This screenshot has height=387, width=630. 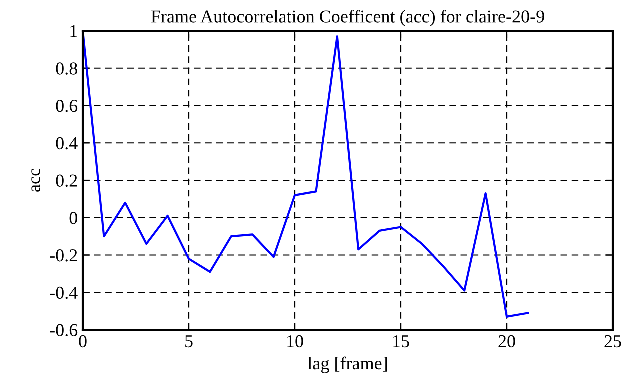 What do you see at coordinates (36, 180) in the screenshot?
I see `y-axis-title: acc` at bounding box center [36, 180].